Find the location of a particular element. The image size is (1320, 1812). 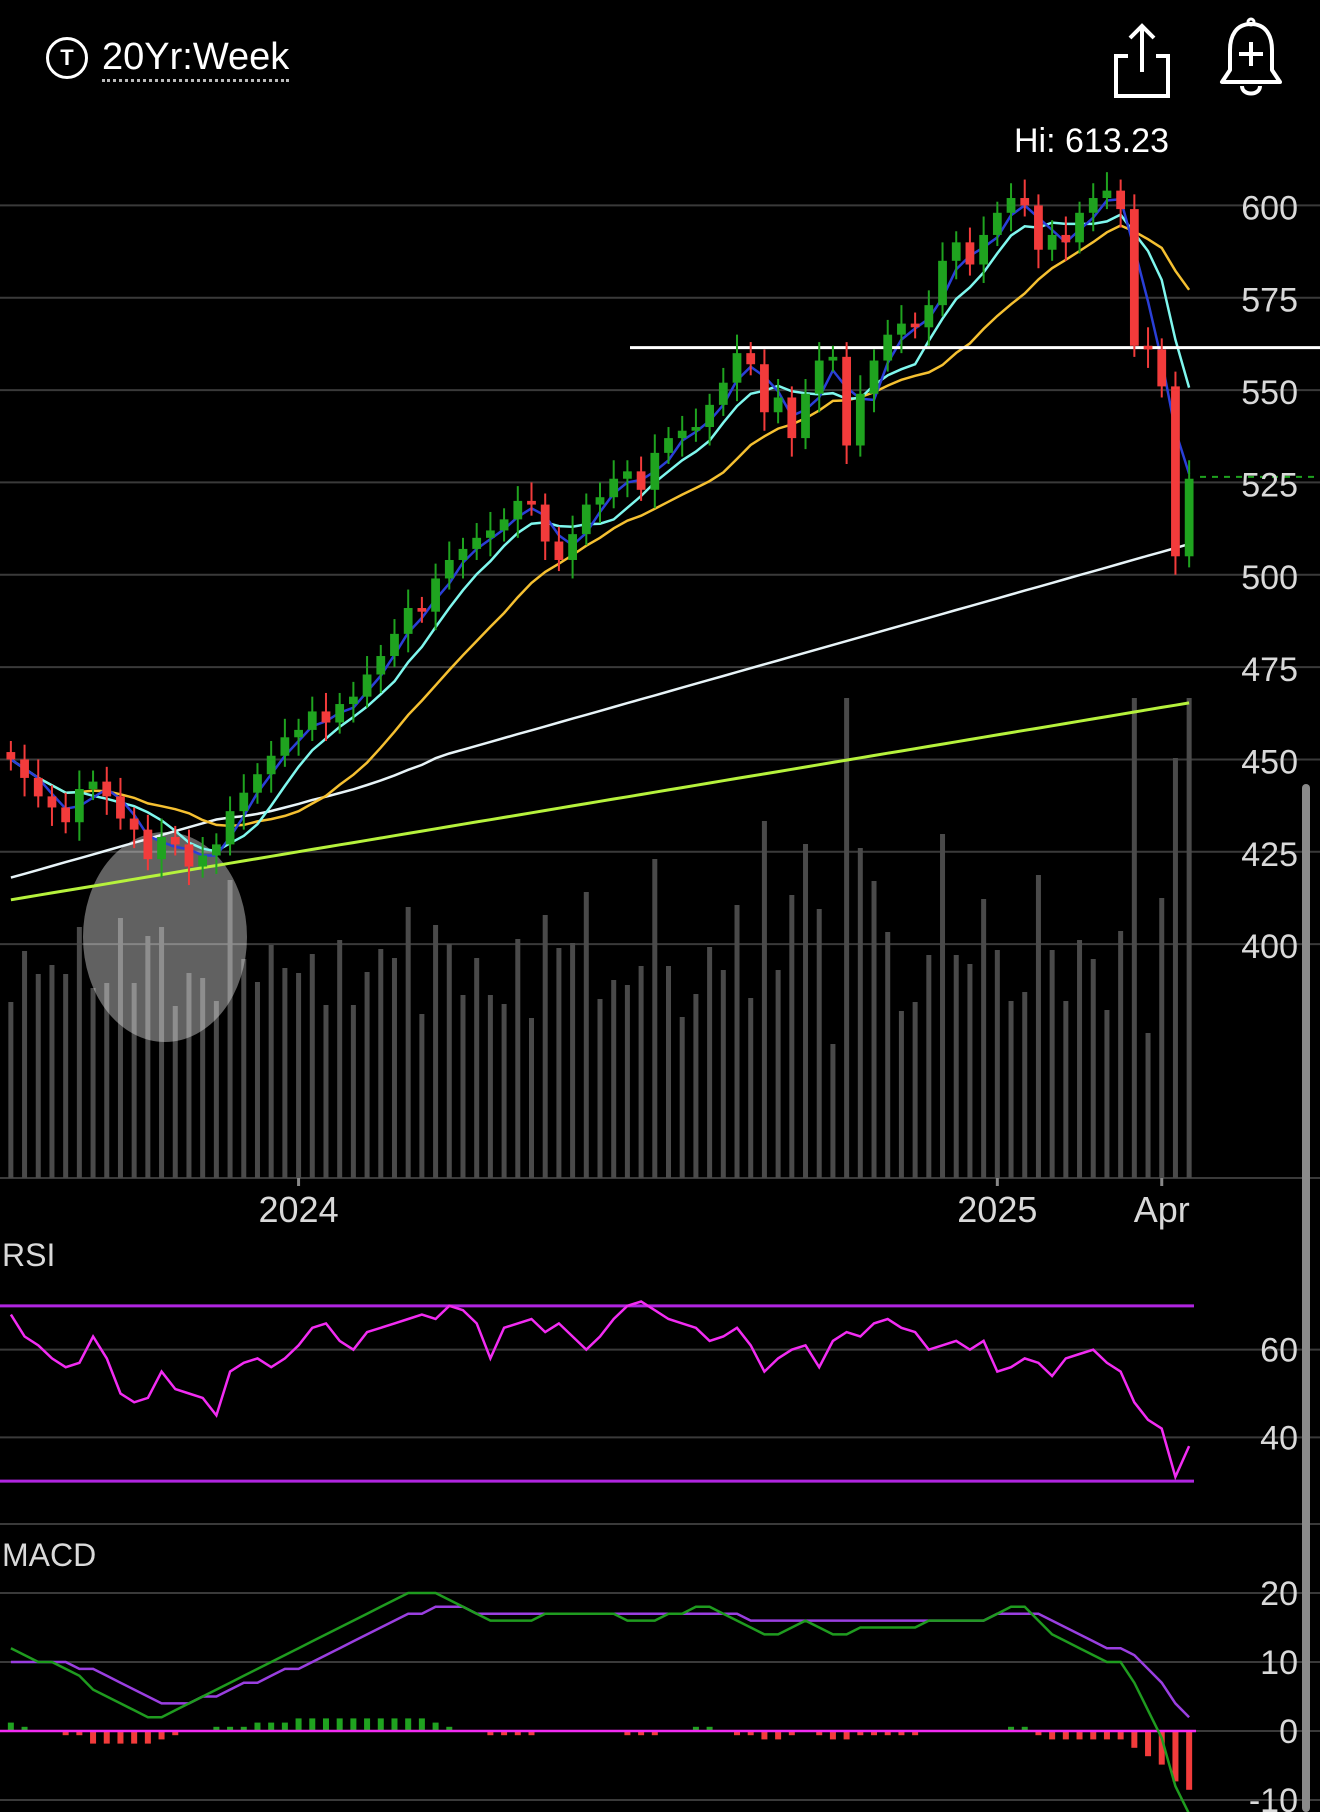

macd-tick-label: 0 is located at coordinates (1288, 1732).